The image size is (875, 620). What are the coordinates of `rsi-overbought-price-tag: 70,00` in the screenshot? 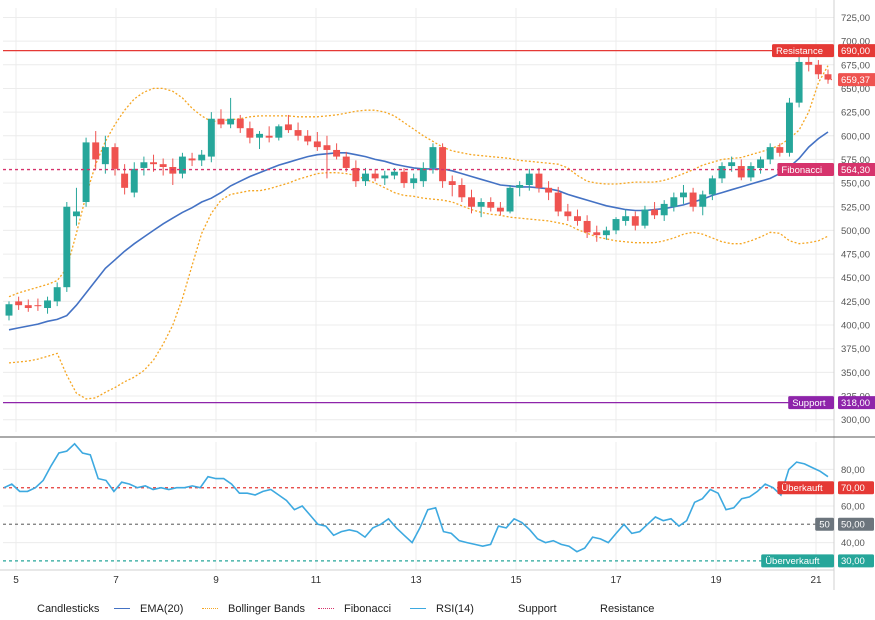 It's located at (856, 488).